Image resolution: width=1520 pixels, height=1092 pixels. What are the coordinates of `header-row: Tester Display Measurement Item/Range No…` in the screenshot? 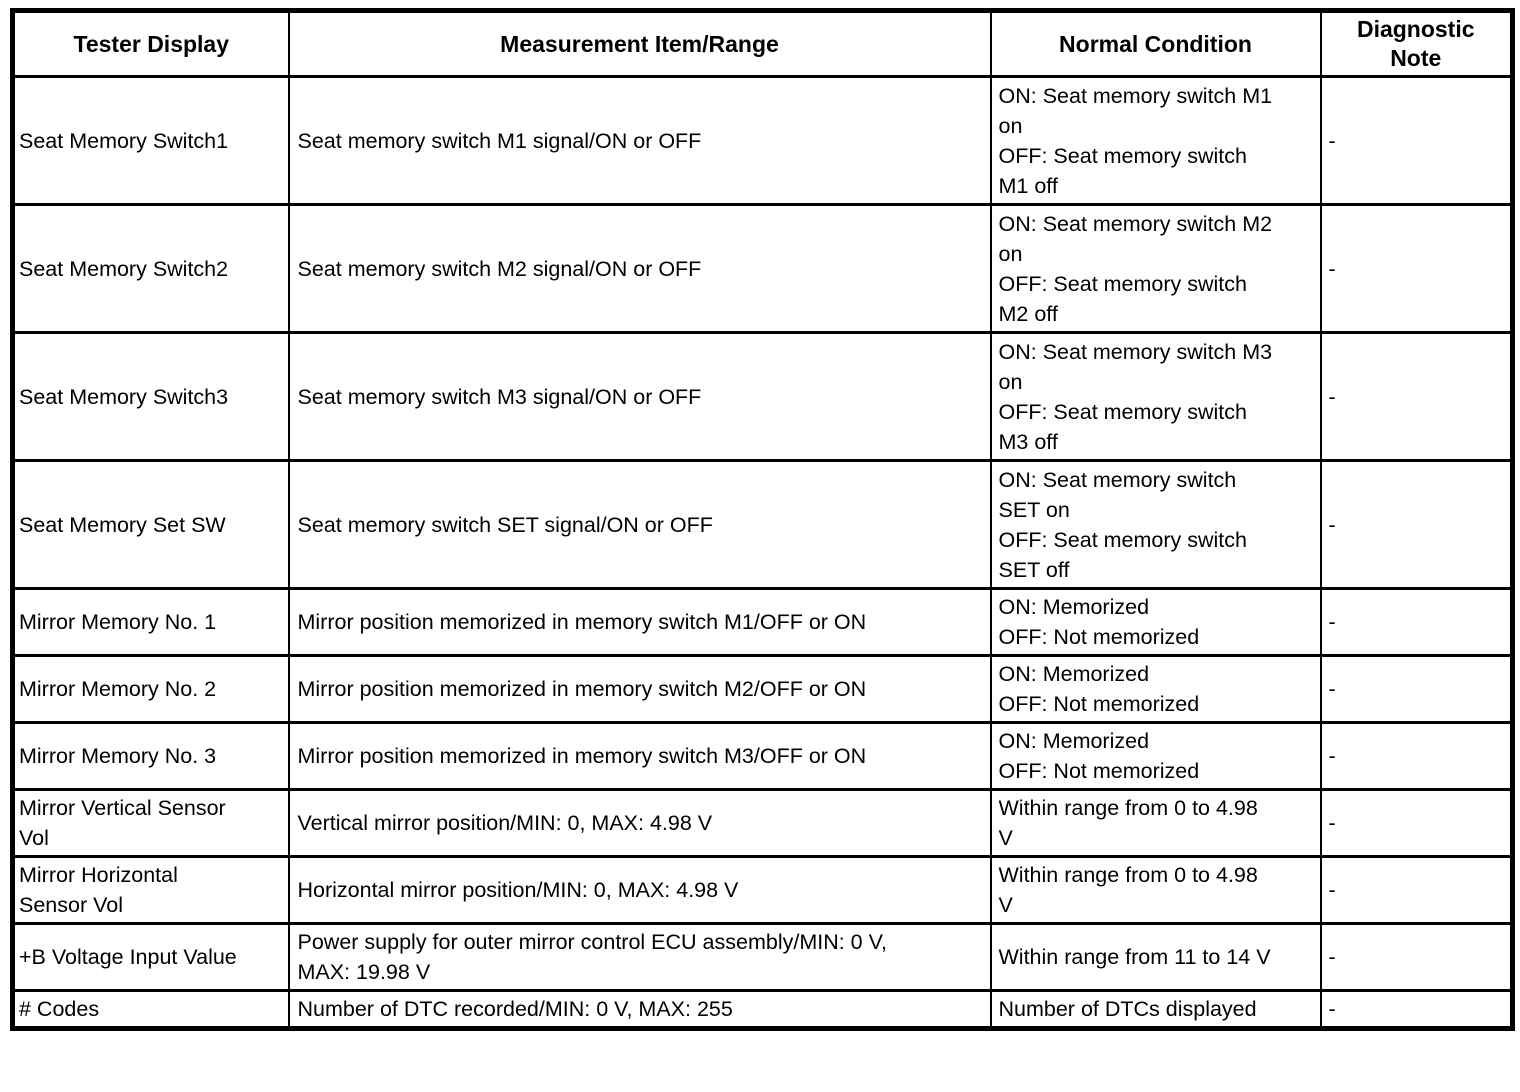 It's located at (762, 43).